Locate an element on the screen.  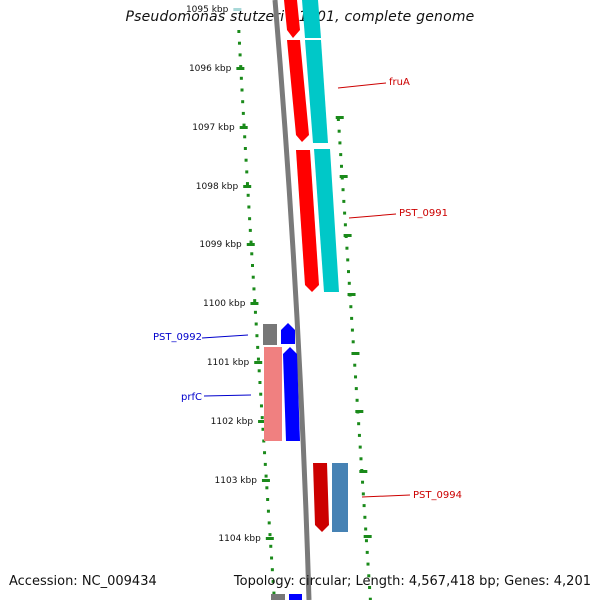
tick-label: 1098 kbp is located at coordinates (217, 187).